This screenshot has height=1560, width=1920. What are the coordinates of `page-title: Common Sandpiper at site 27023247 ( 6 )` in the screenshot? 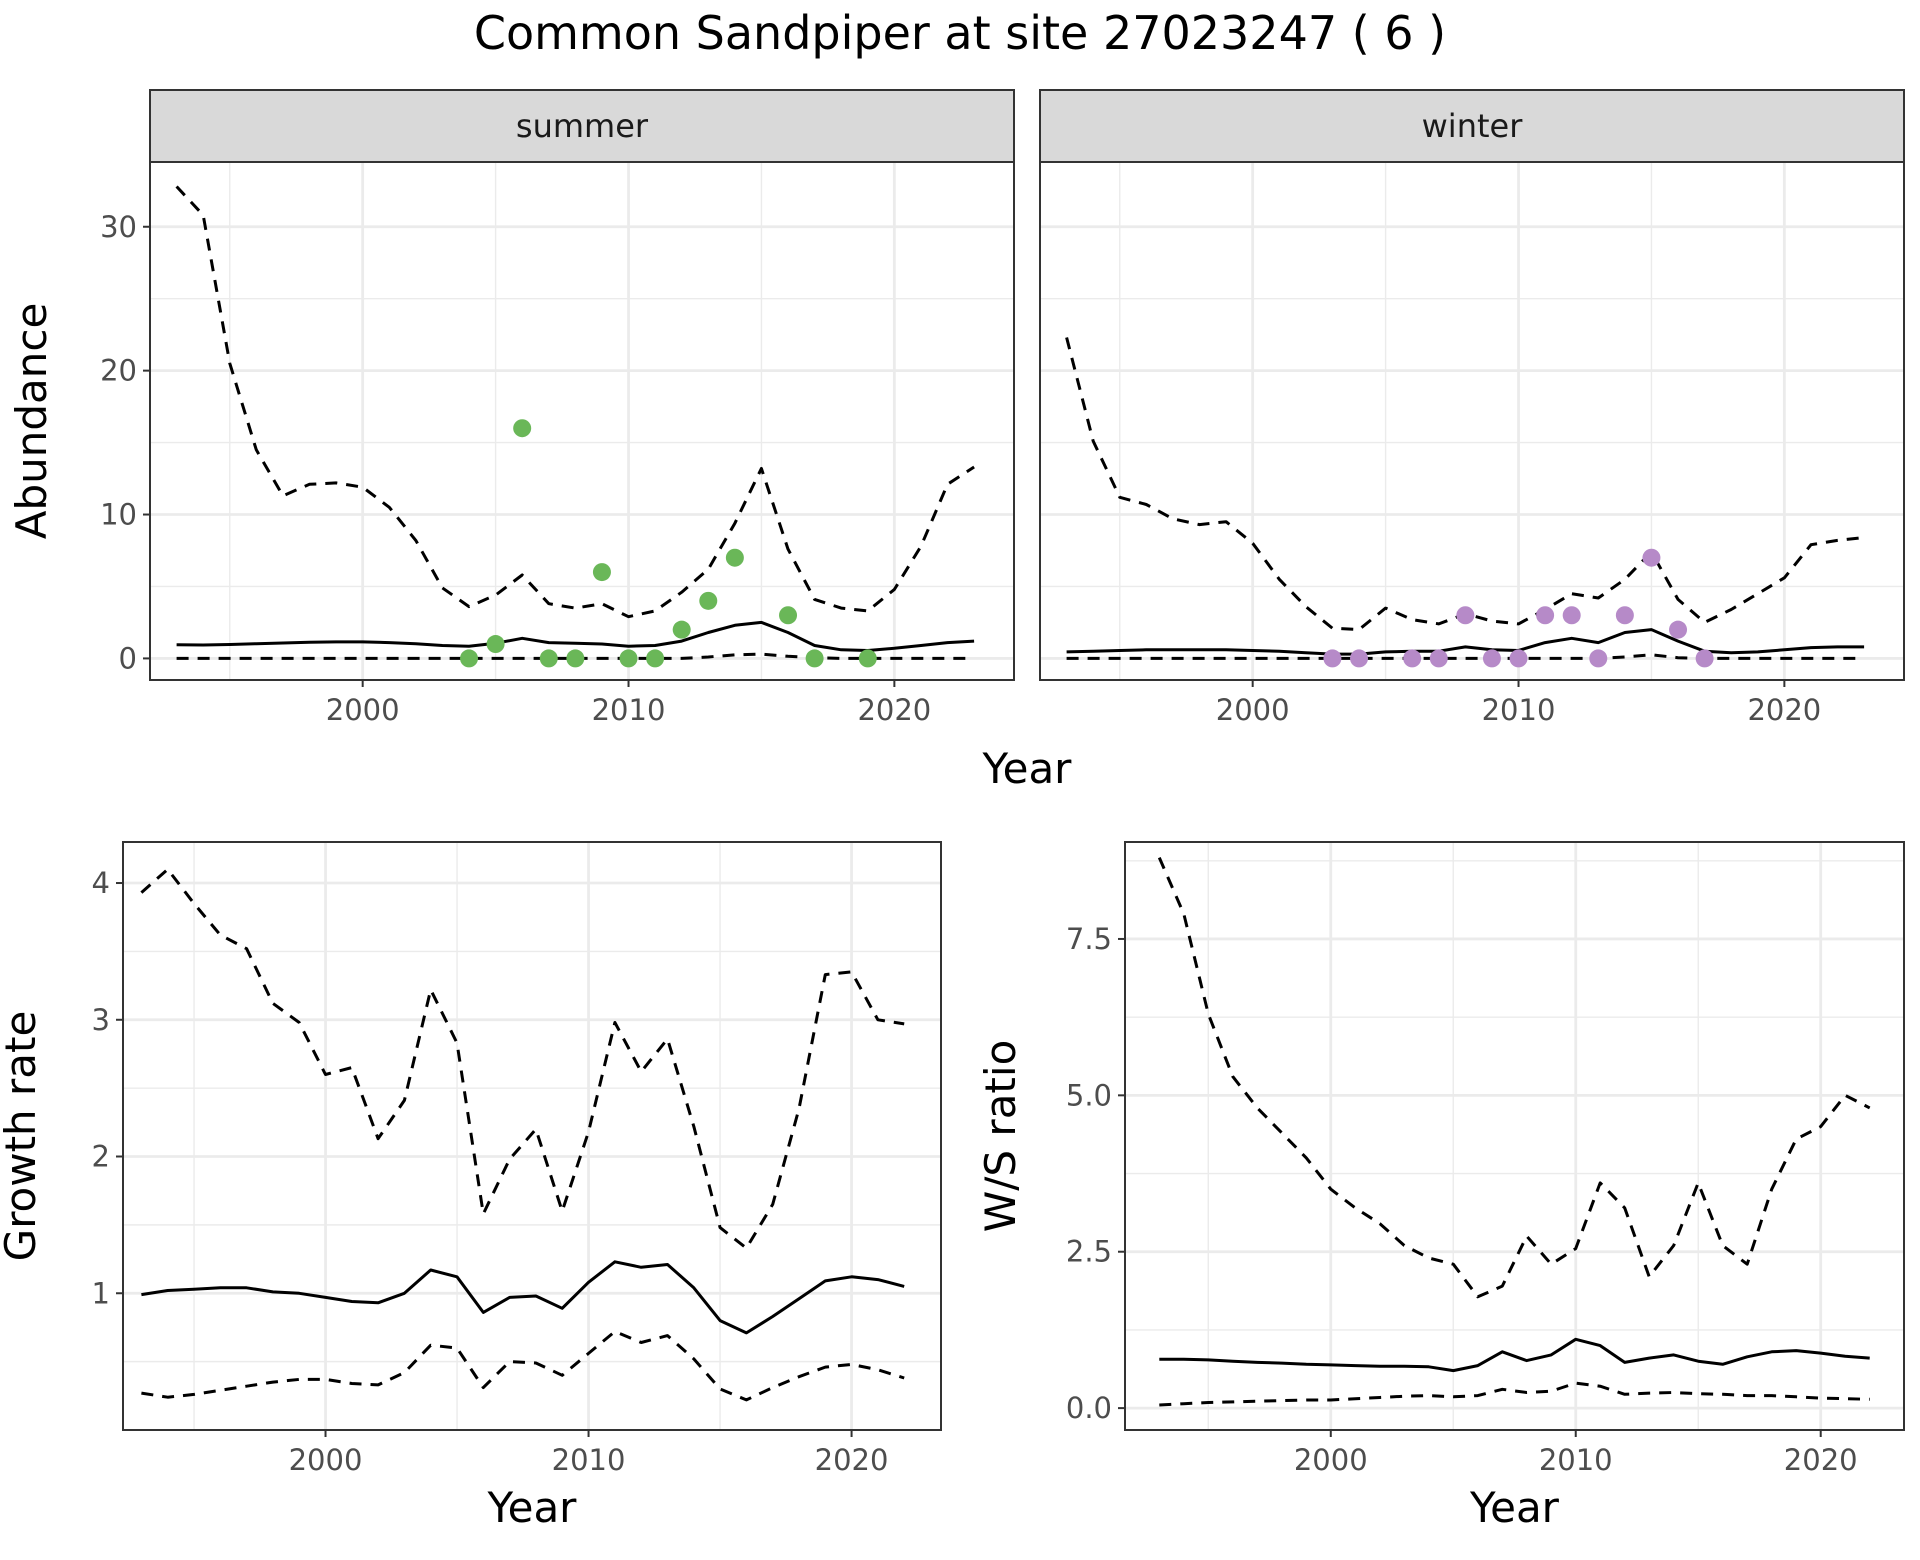 It's located at (960, 33).